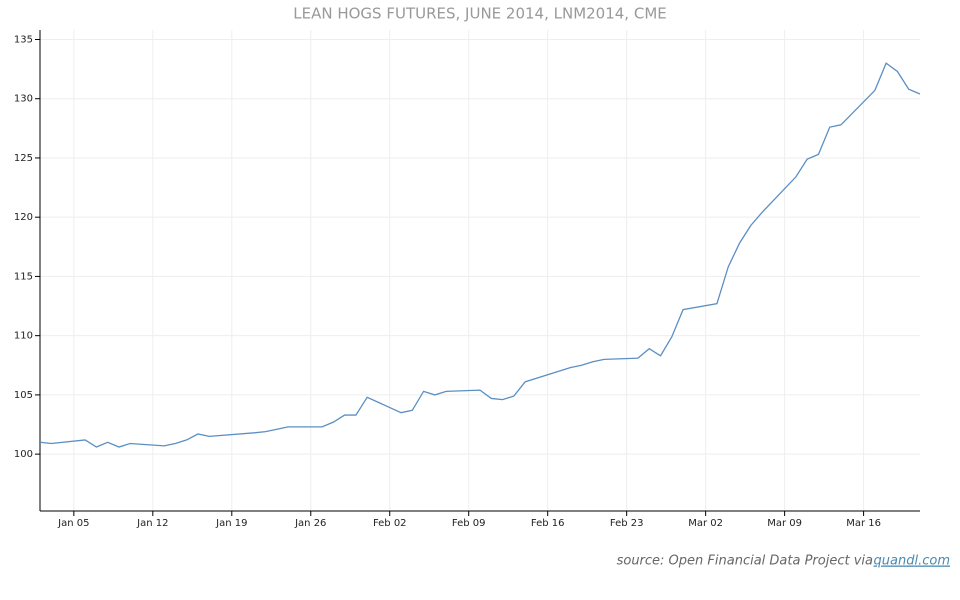 Image resolution: width=960 pixels, height=600 pixels. I want to click on x-tick-label: Feb 23, so click(627, 523).